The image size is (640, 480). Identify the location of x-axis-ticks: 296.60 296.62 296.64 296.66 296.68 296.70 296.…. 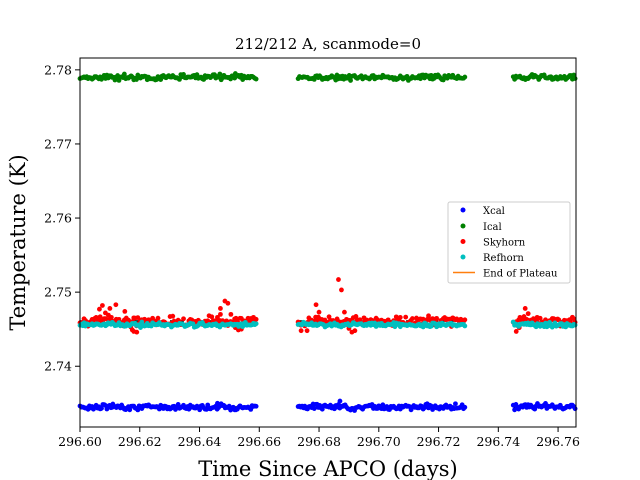
(319, 438).